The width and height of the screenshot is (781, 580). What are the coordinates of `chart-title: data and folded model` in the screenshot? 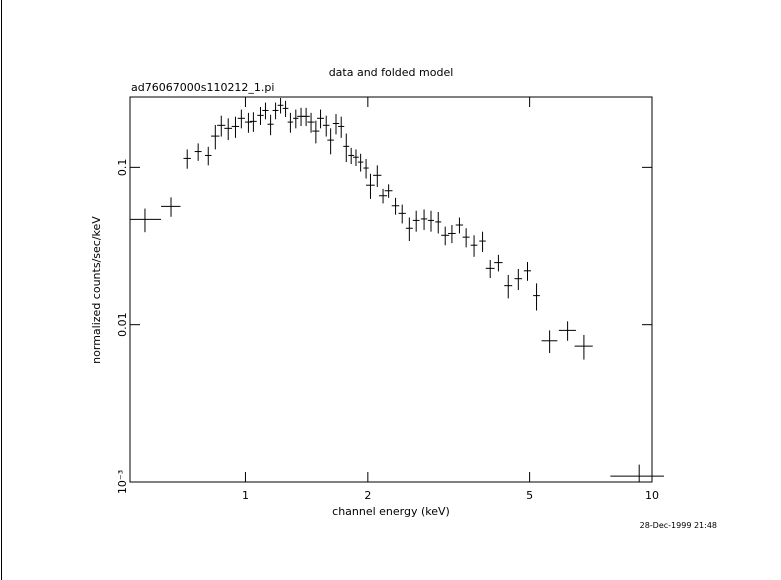 It's located at (391, 72).